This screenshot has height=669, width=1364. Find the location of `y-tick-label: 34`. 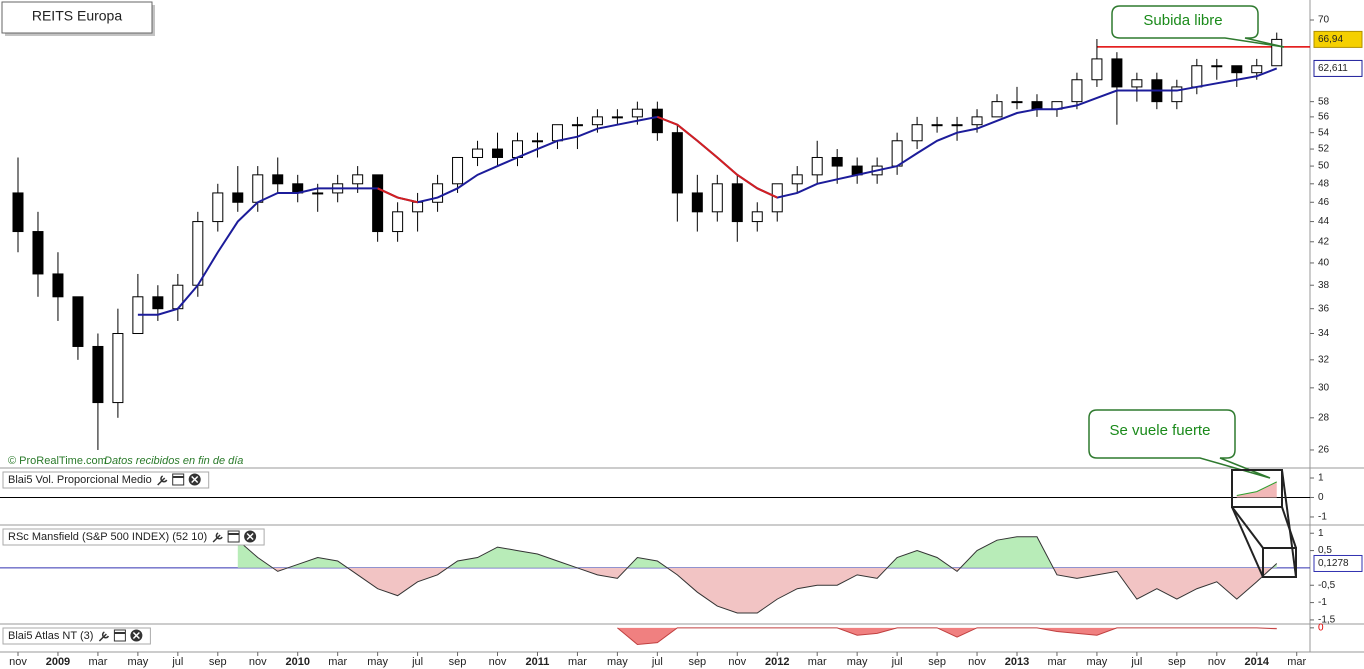

y-tick-label: 34 is located at coordinates (1324, 333).